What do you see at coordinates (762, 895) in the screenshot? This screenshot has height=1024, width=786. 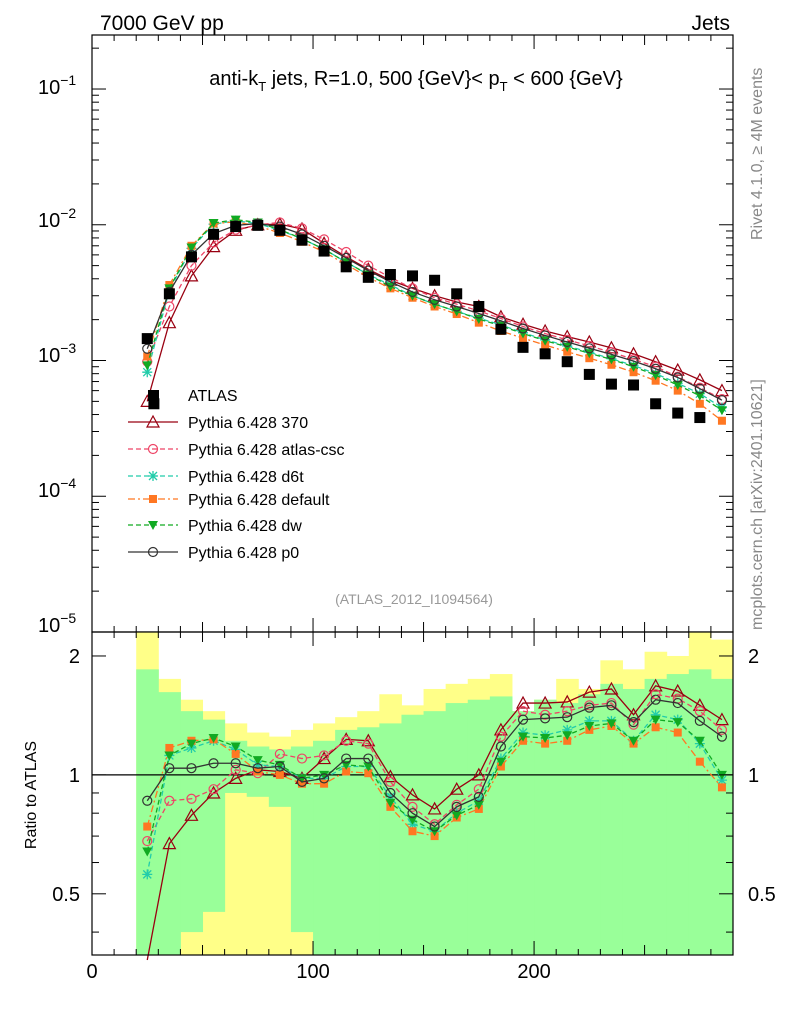 I see `ratio-y-tick-label-right: 0.5` at bounding box center [762, 895].